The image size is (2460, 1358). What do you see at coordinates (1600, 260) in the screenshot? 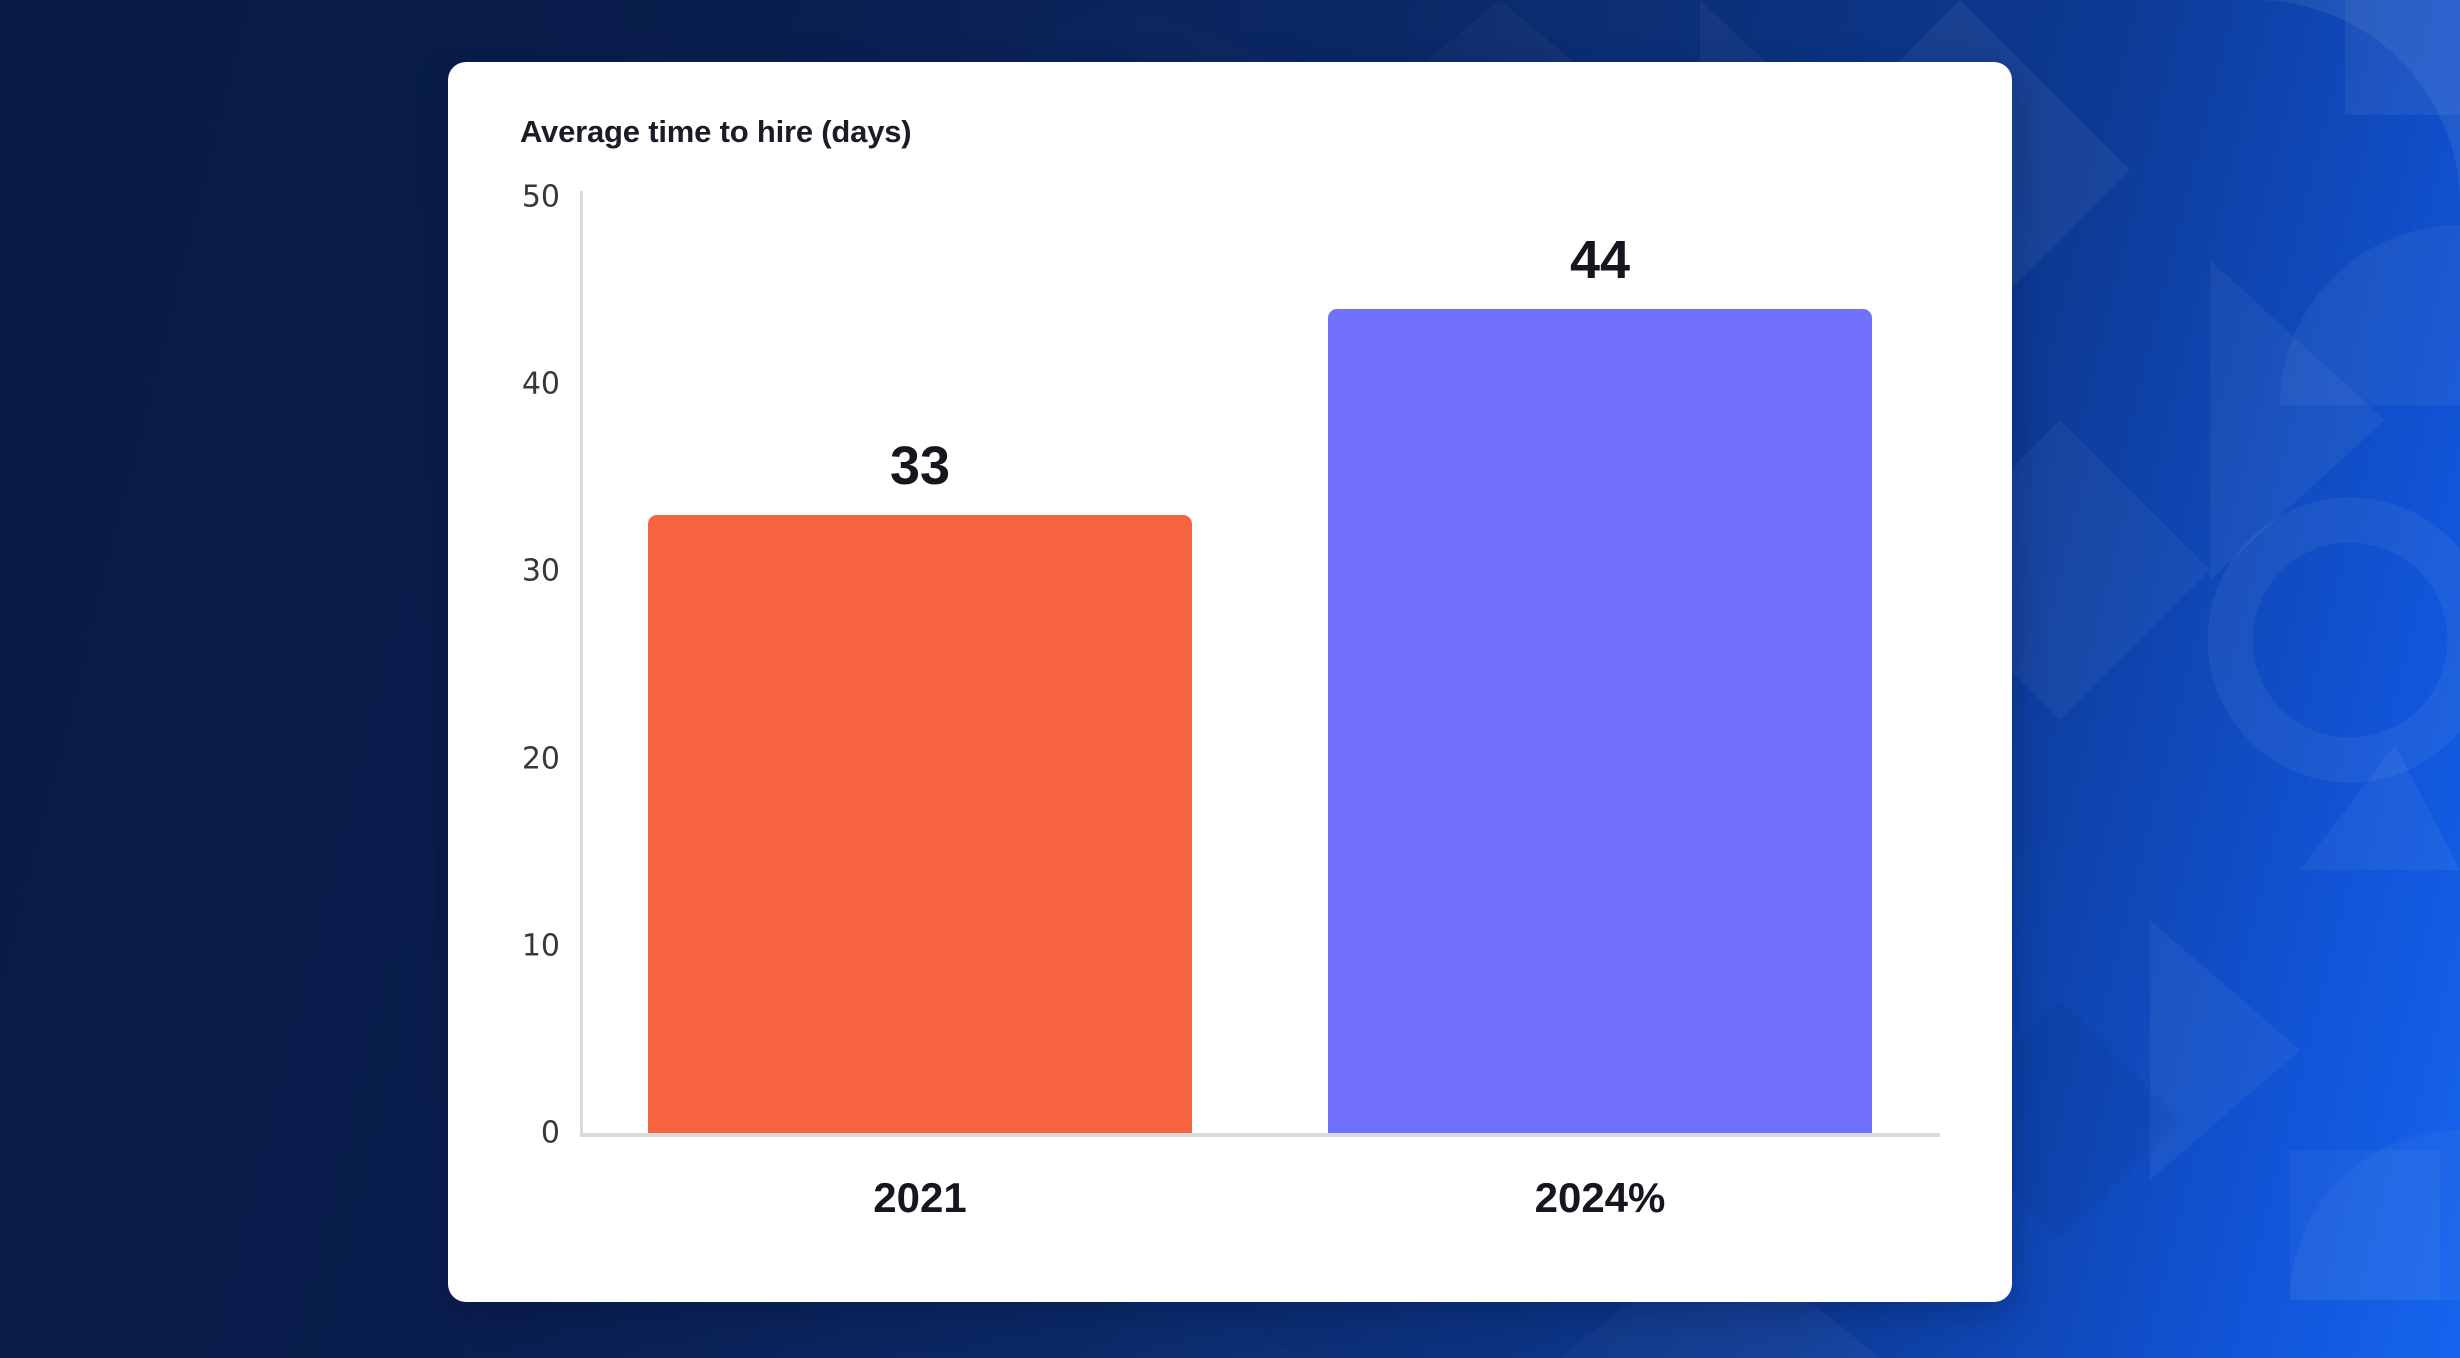
I see `bar-value-label: 44` at bounding box center [1600, 260].